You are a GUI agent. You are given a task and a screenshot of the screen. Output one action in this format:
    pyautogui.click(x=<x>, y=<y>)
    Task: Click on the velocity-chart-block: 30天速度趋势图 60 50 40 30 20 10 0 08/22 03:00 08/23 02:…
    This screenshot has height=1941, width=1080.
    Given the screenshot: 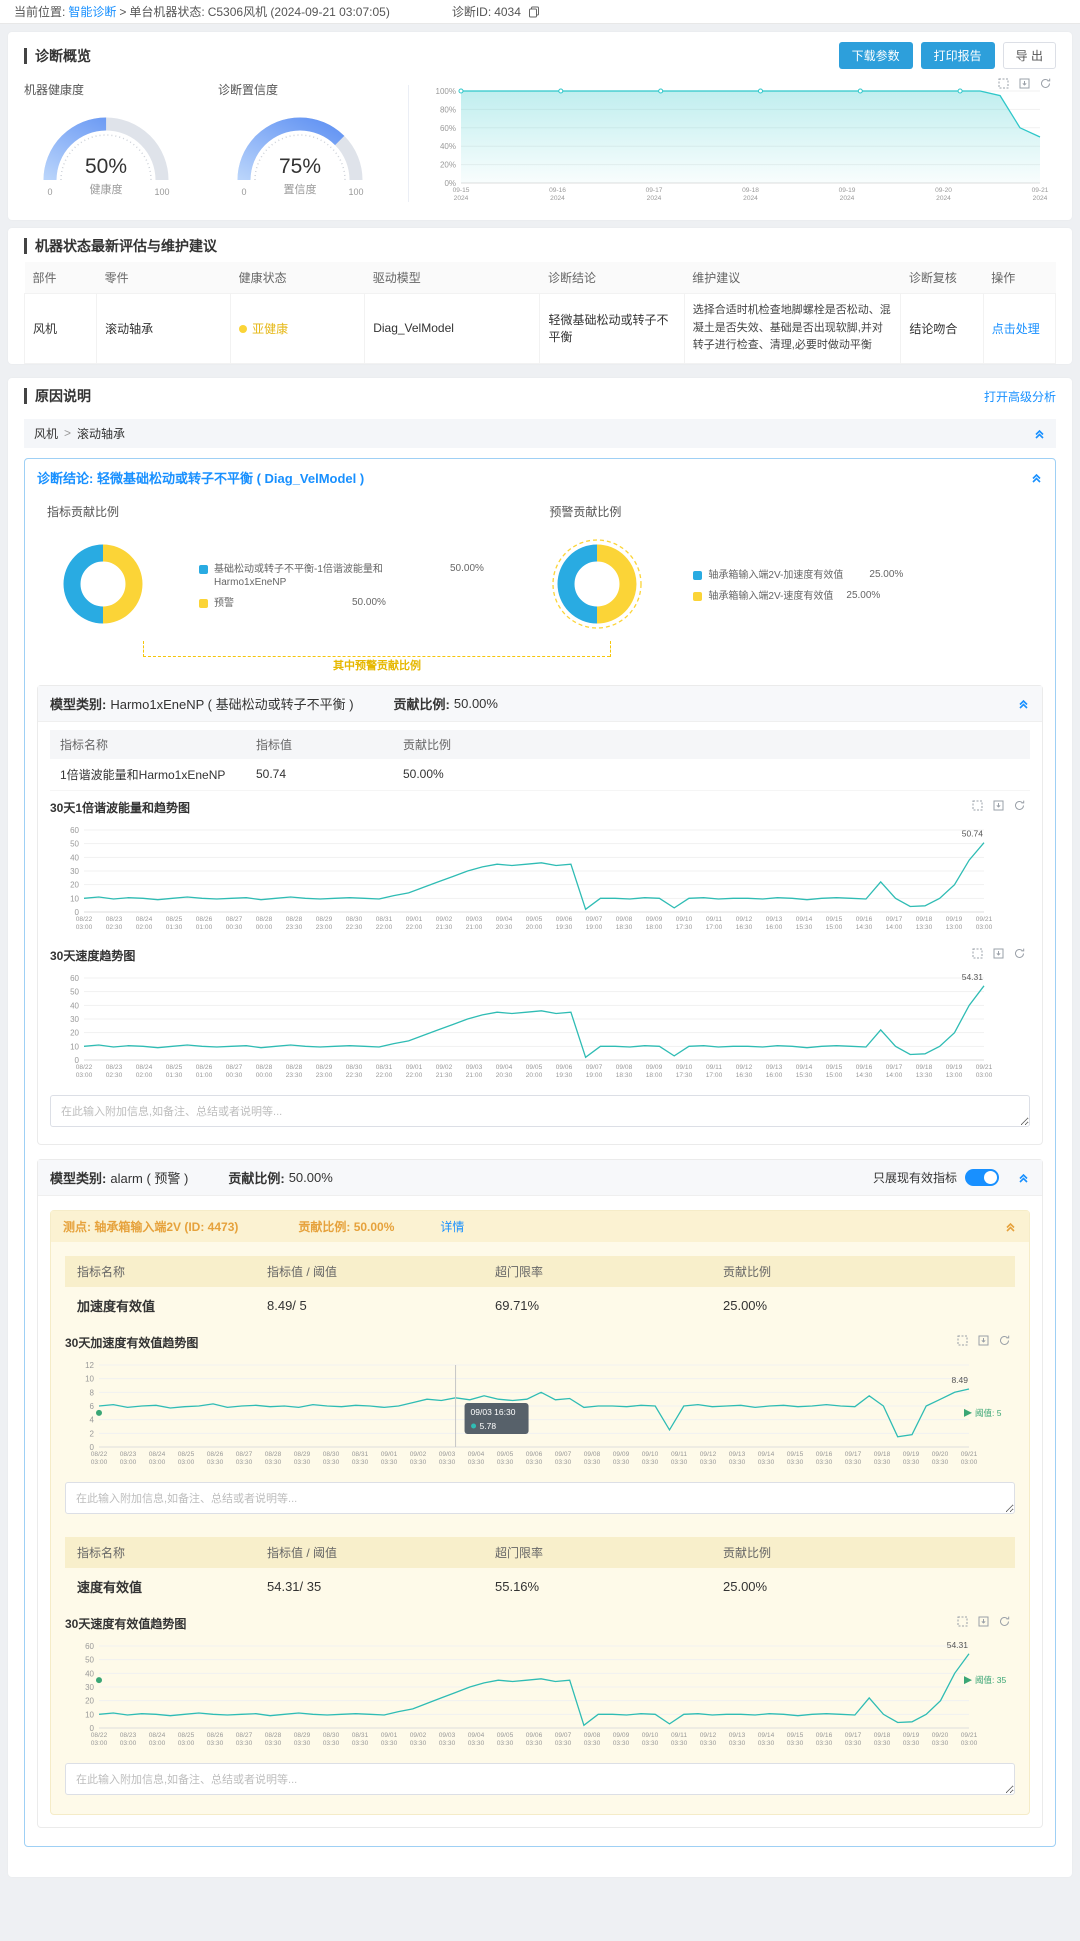 What is the action you would take?
    pyautogui.click(x=540, y=1017)
    